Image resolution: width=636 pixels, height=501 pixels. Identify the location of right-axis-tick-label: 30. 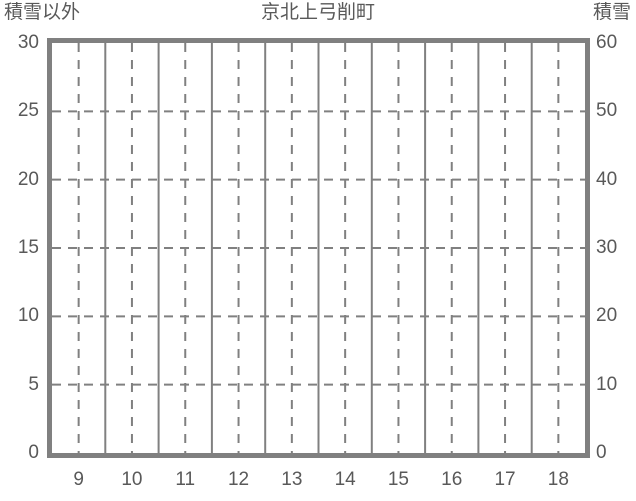
(607, 247).